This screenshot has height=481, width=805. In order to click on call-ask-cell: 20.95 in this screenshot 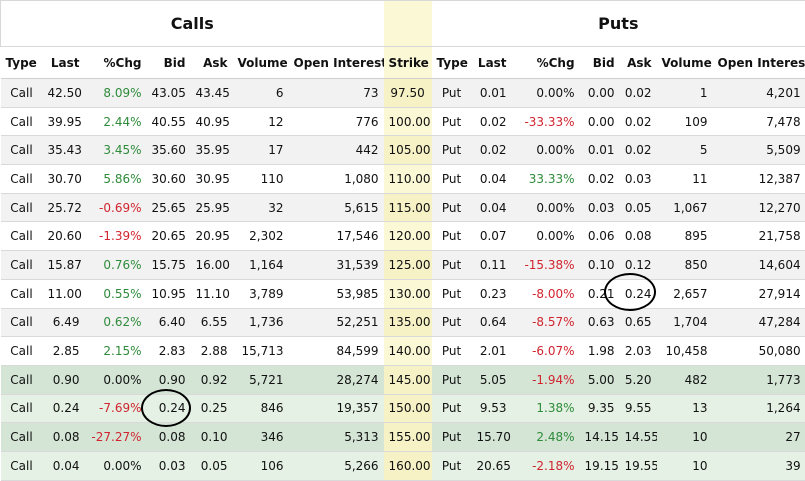, I will do `click(212, 236)`.